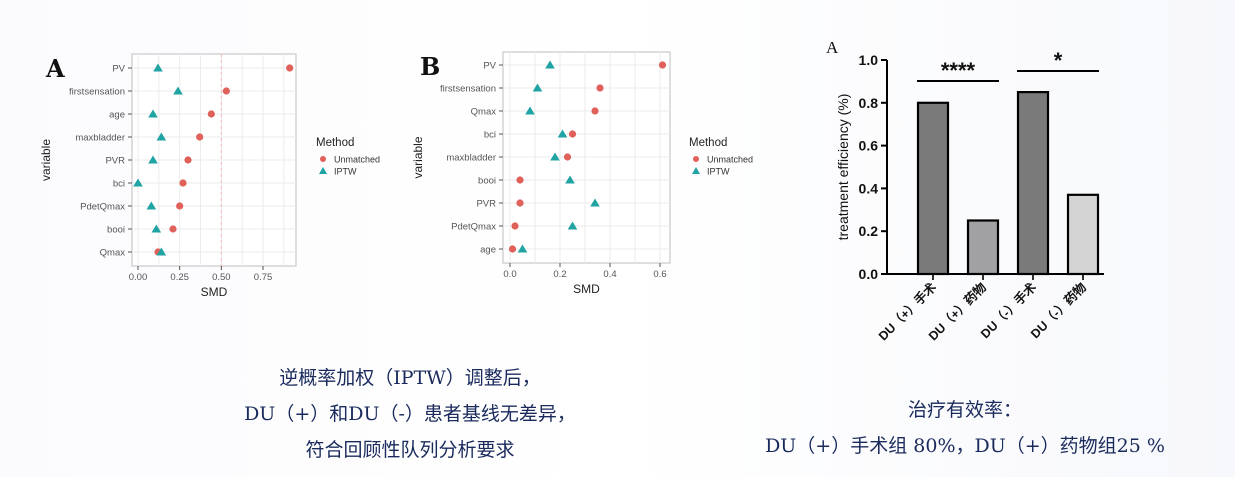 The image size is (1235, 477). I want to click on panel-label-b: B, so click(430, 66).